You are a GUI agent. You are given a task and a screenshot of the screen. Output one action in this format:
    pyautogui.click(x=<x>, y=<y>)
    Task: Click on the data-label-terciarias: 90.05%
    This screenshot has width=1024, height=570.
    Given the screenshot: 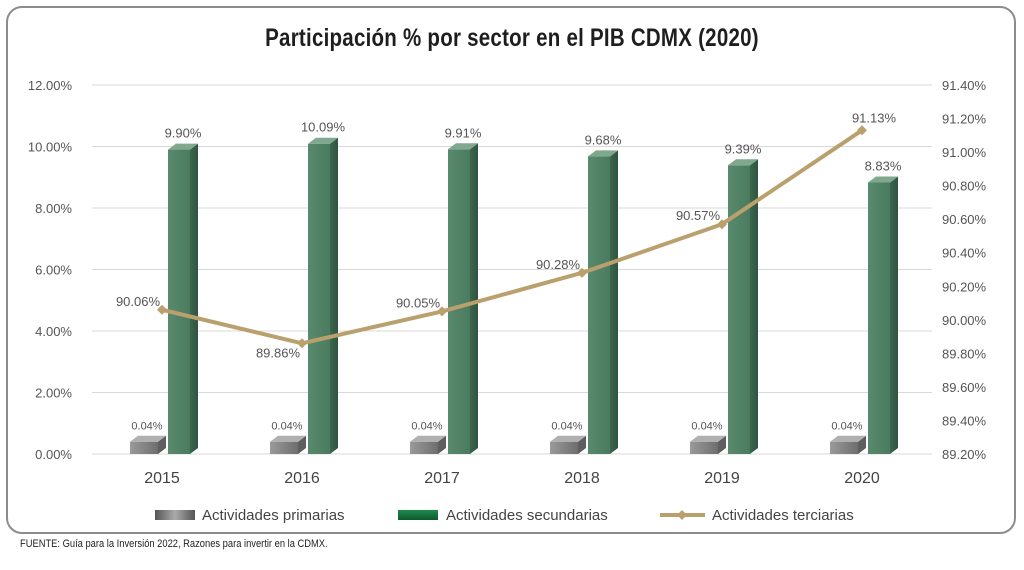 What is the action you would take?
    pyautogui.click(x=418, y=302)
    